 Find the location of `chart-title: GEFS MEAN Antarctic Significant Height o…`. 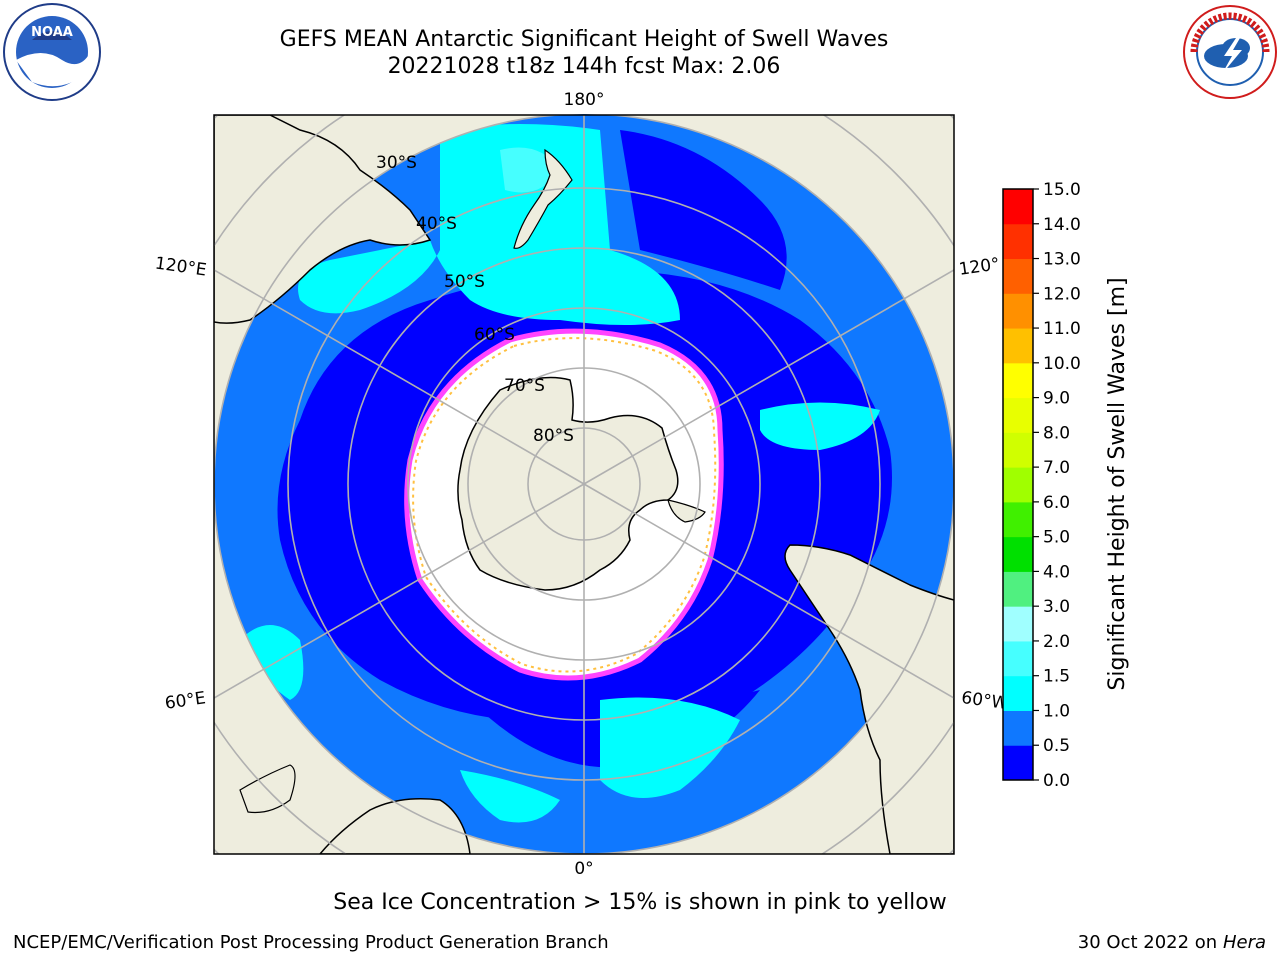

chart-title: GEFS MEAN Antarctic Significant Height o… is located at coordinates (584, 39).